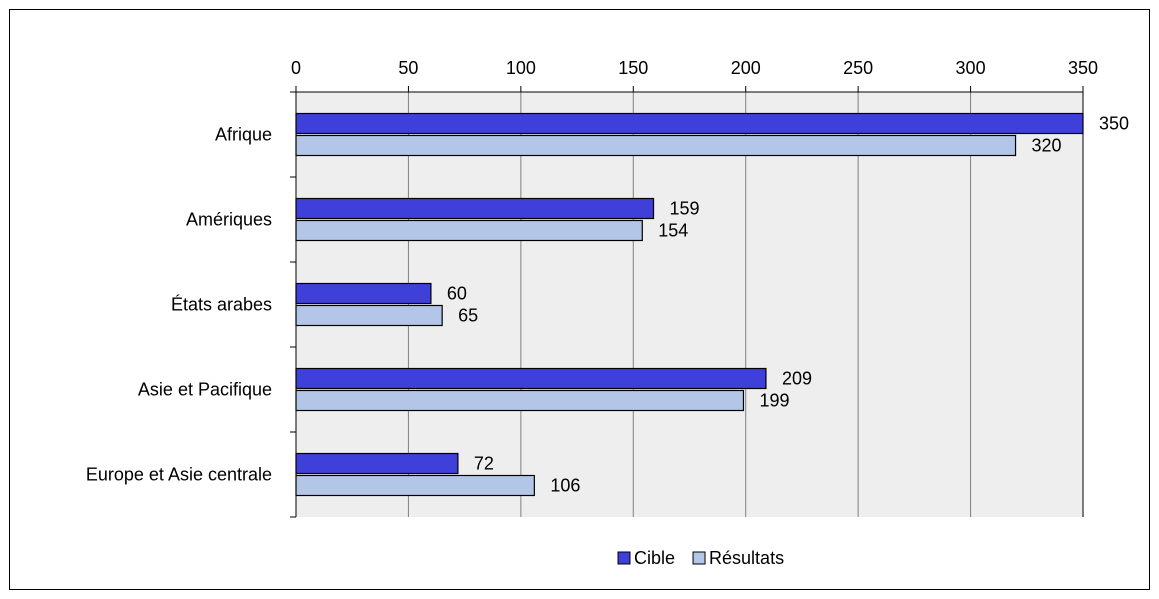 Image resolution: width=1159 pixels, height=599 pixels. What do you see at coordinates (633, 68) in the screenshot?
I see `x-tick-label: 150` at bounding box center [633, 68].